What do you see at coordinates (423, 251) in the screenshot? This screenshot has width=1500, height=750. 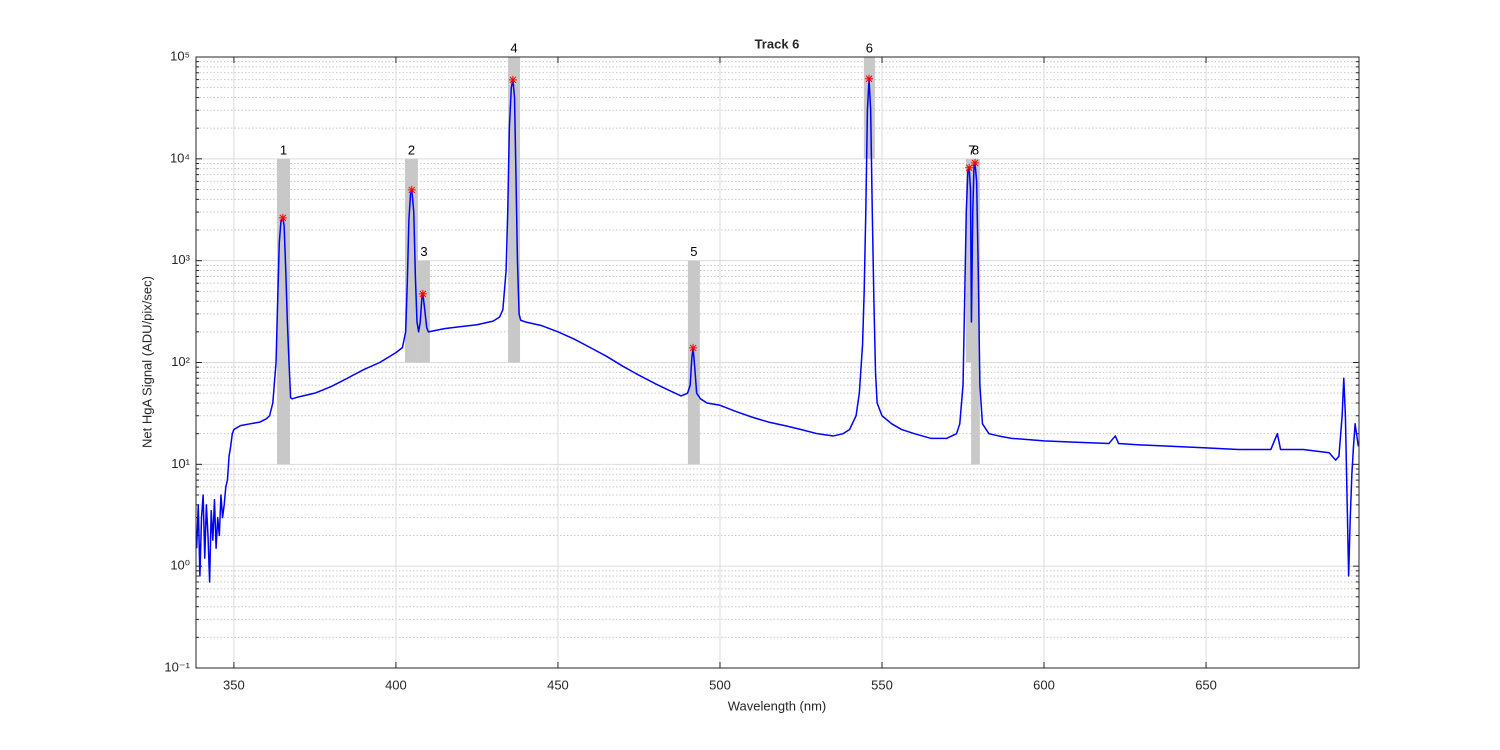 I see `peak-label: 3` at bounding box center [423, 251].